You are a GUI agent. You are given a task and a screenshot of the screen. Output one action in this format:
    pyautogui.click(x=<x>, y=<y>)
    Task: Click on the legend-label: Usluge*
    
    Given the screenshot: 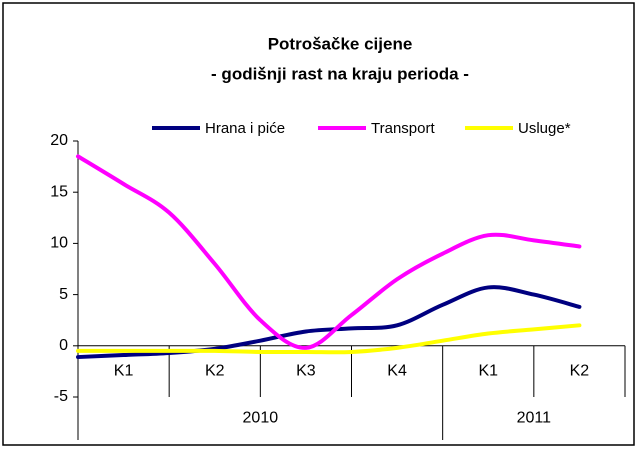 What is the action you would take?
    pyautogui.click(x=544, y=128)
    